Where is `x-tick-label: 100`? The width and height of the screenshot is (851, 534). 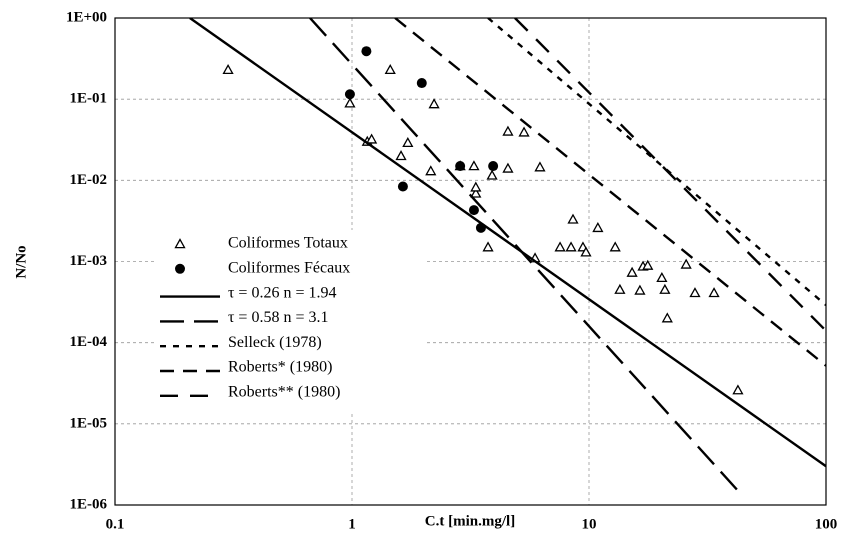
x-tick-label: 100 is located at coordinates (826, 524).